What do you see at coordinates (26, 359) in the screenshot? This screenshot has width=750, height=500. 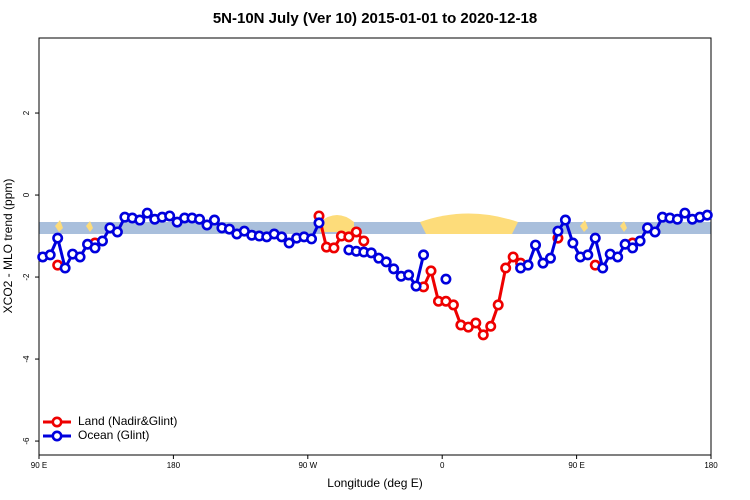 I see `y-tick-label: -4` at bounding box center [26, 359].